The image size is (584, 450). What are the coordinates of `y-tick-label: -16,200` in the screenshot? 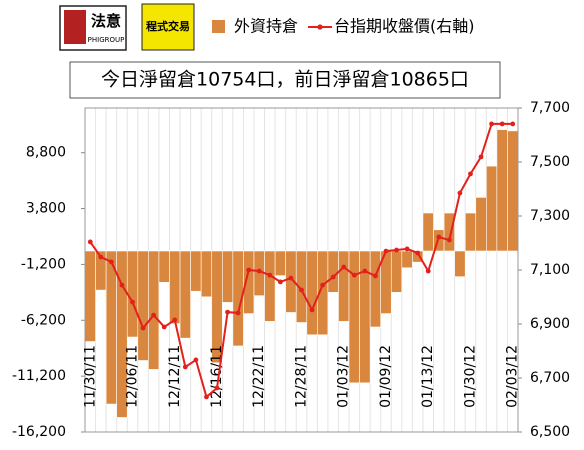 It's located at (39, 432).